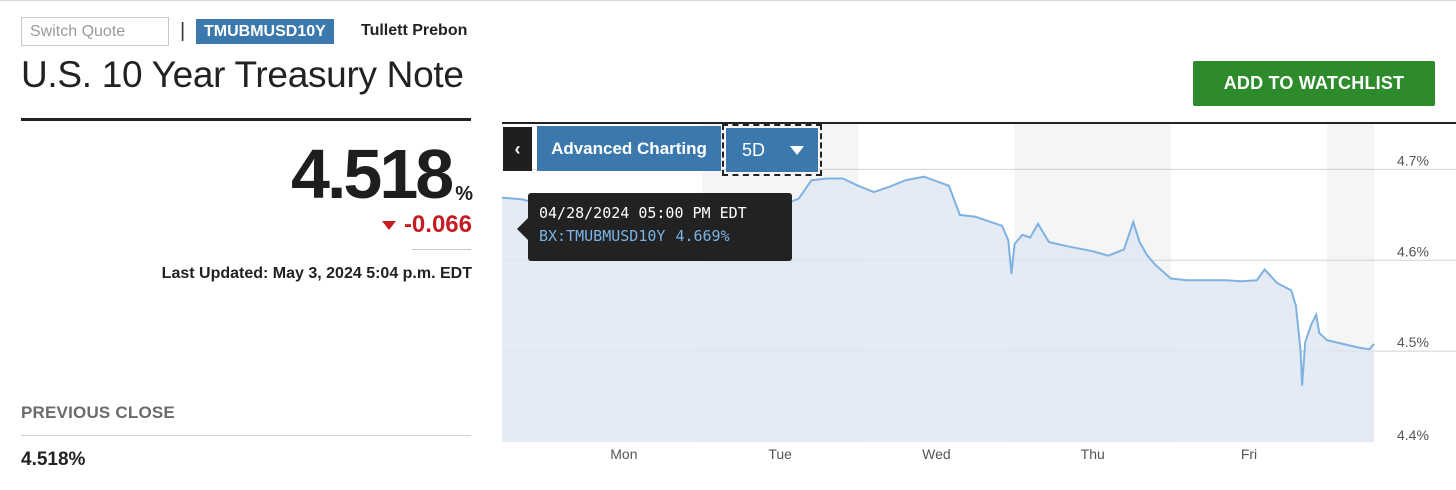 This screenshot has width=1456, height=490. I want to click on tooltip-series-row: BX:TMUBMUSD10Y 4.669%, so click(665, 236).